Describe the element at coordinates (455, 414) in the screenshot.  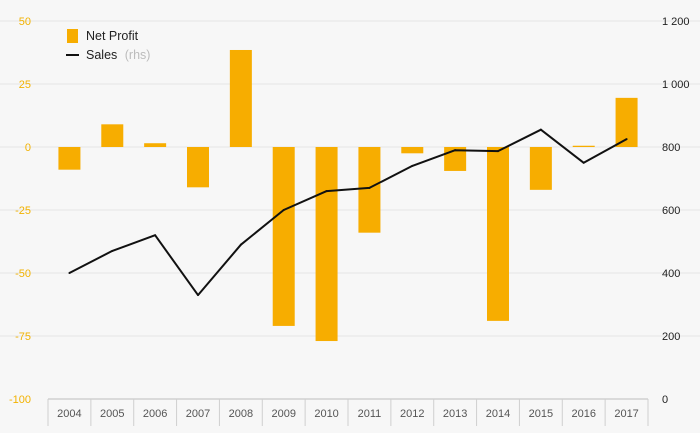
I see `x-axis-tick-label: 2013` at that location.